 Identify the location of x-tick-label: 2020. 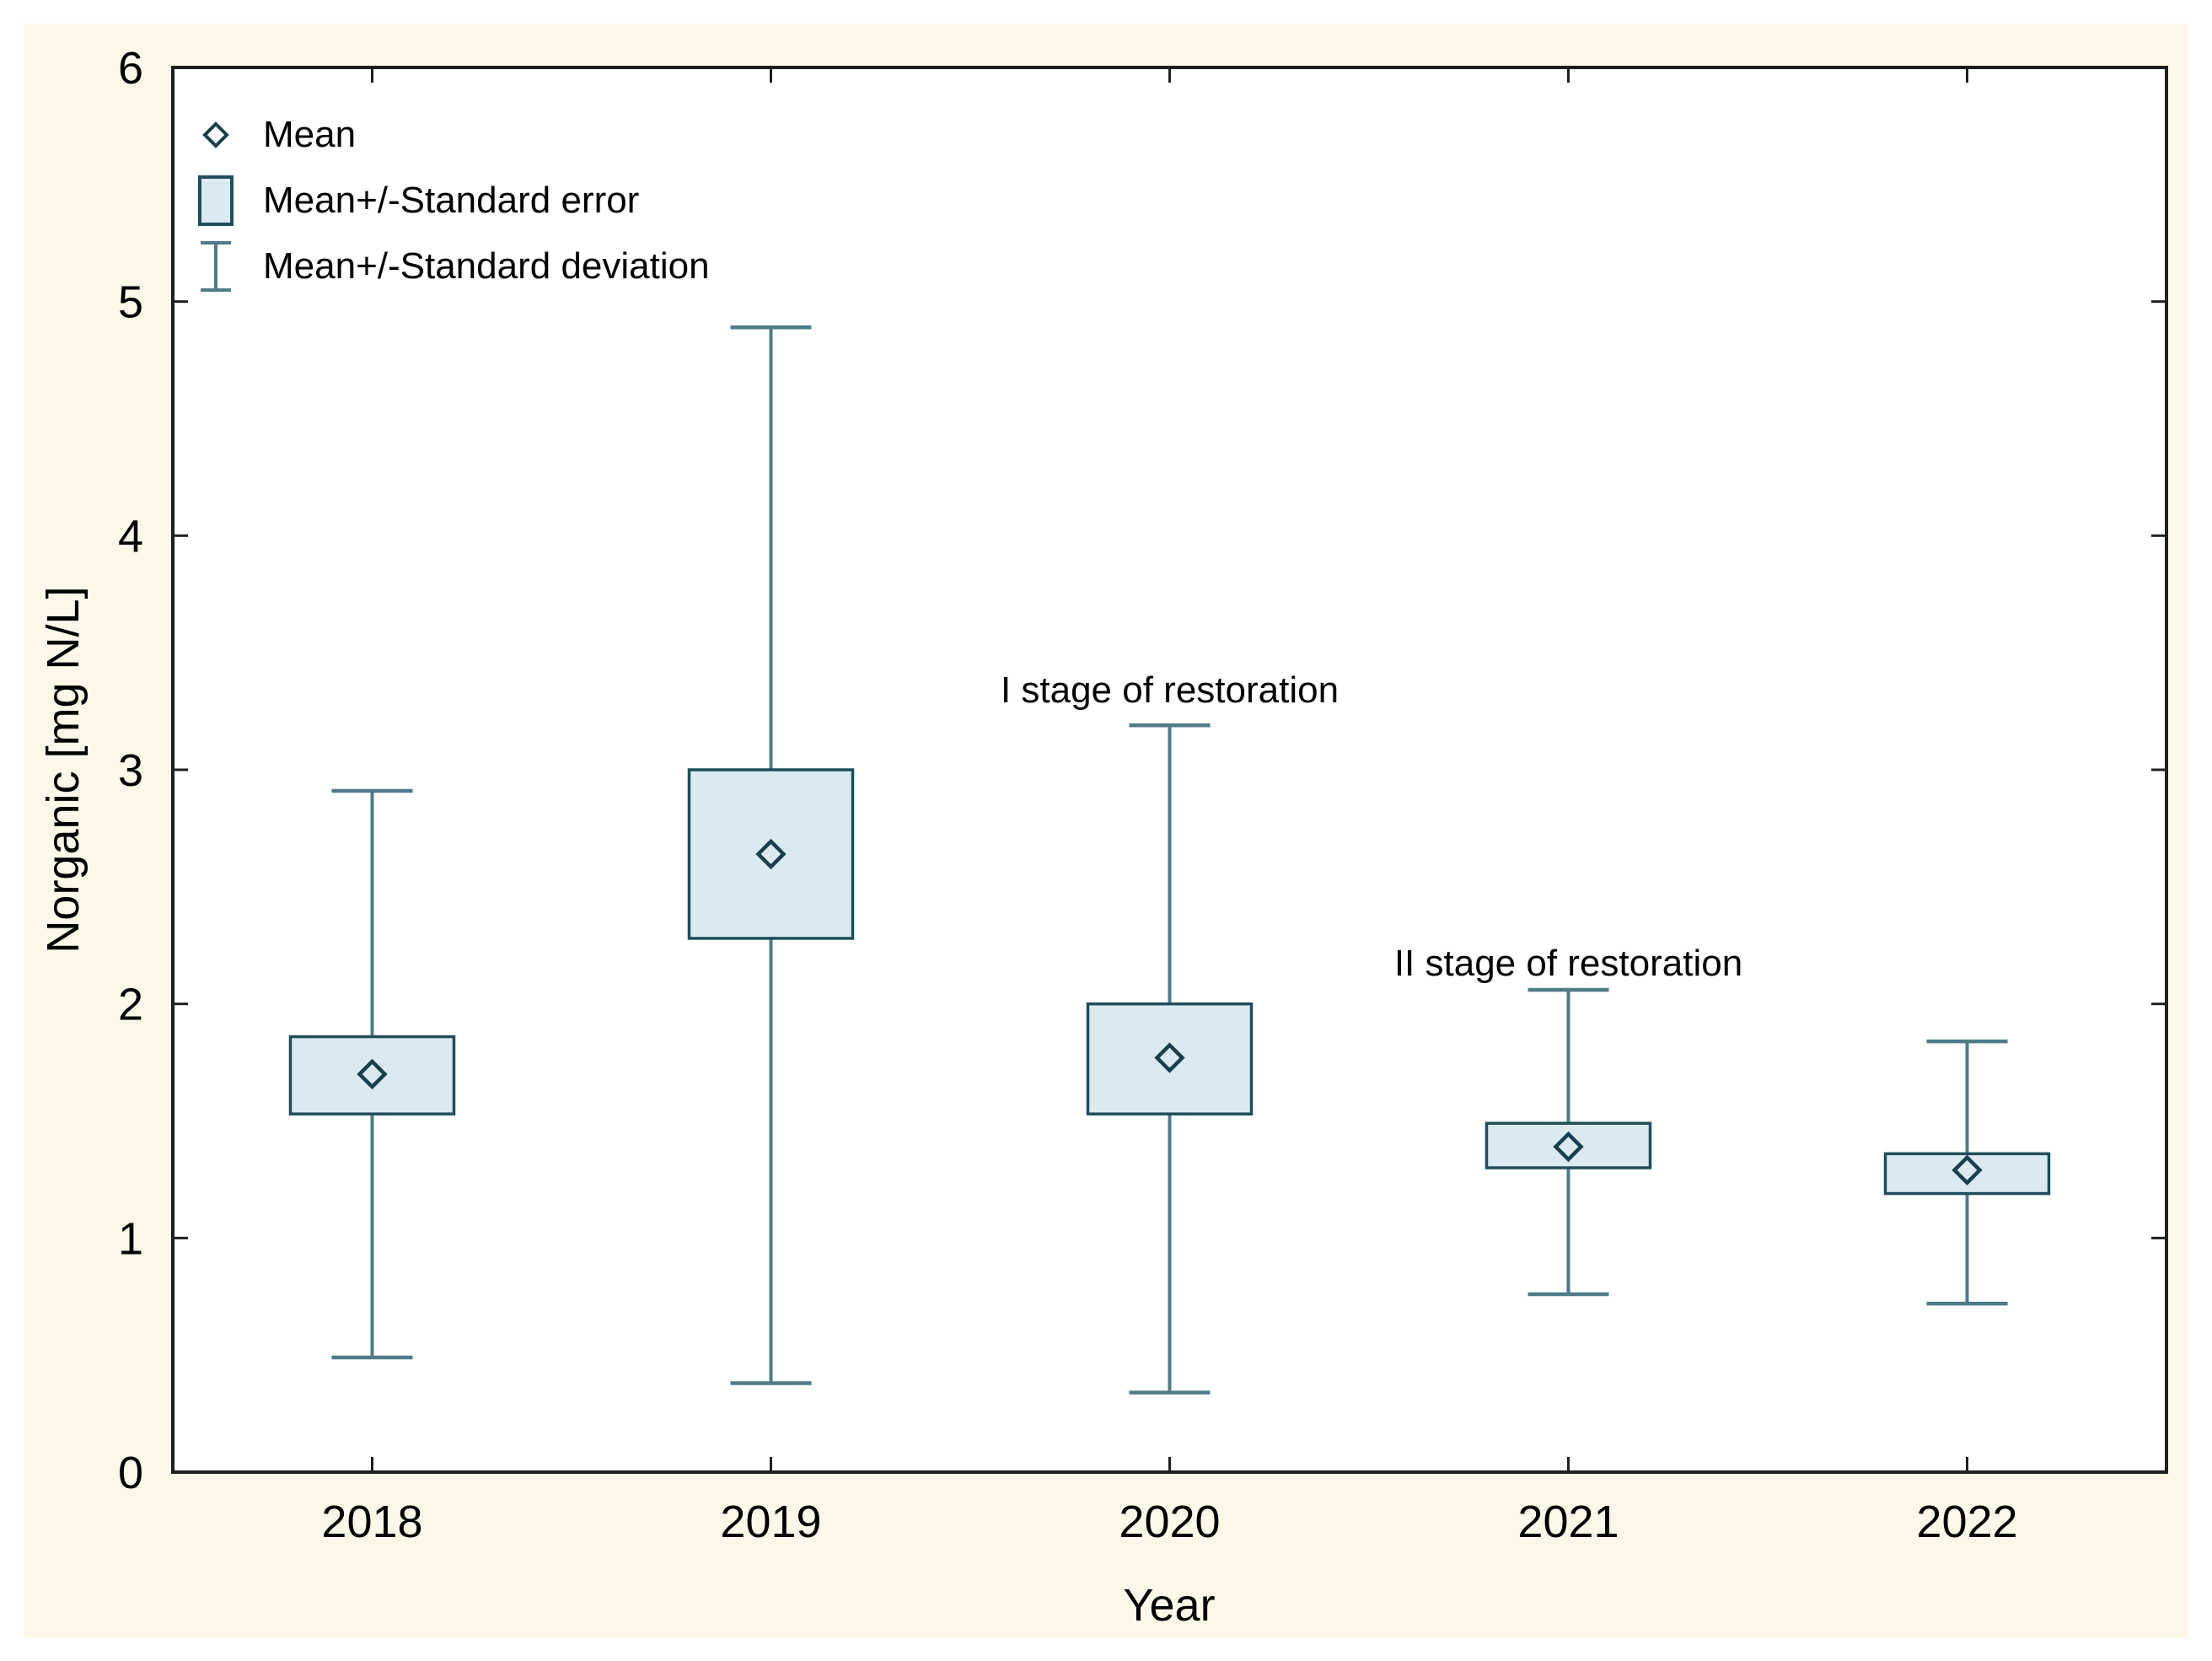
(1169, 1522).